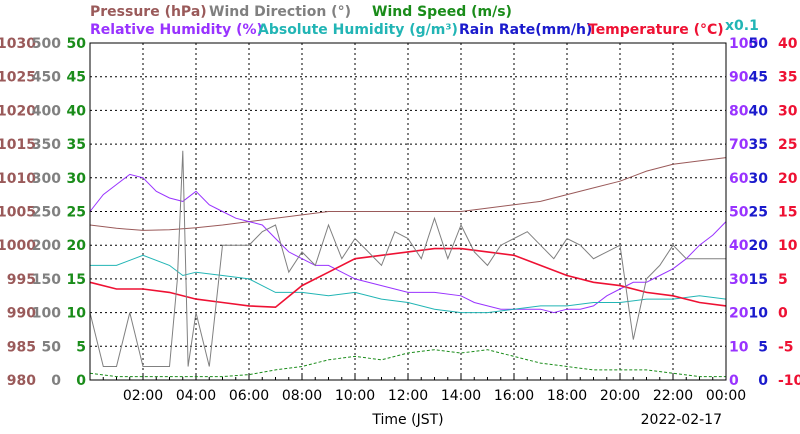 This screenshot has width=800, height=434. Describe the element at coordinates (46, 280) in the screenshot. I see `wind-direction-tick-label: 150` at that location.